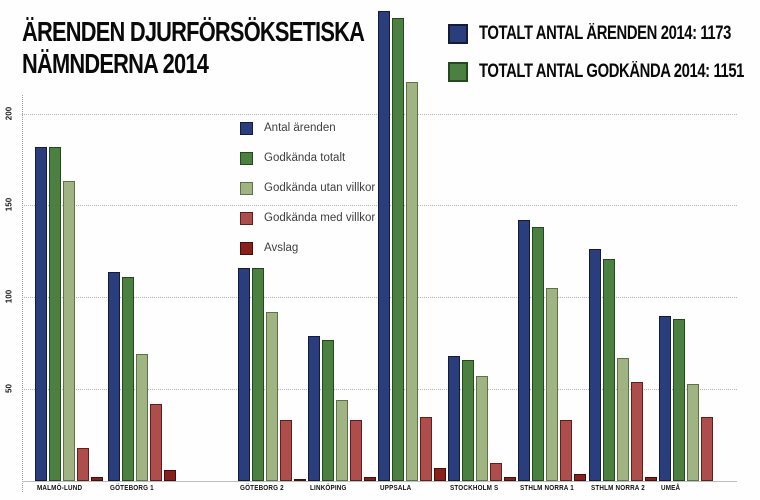 The image size is (760, 500). Describe the element at coordinates (618, 488) in the screenshot. I see `x-label-8: STHLM NORRA 2` at that location.